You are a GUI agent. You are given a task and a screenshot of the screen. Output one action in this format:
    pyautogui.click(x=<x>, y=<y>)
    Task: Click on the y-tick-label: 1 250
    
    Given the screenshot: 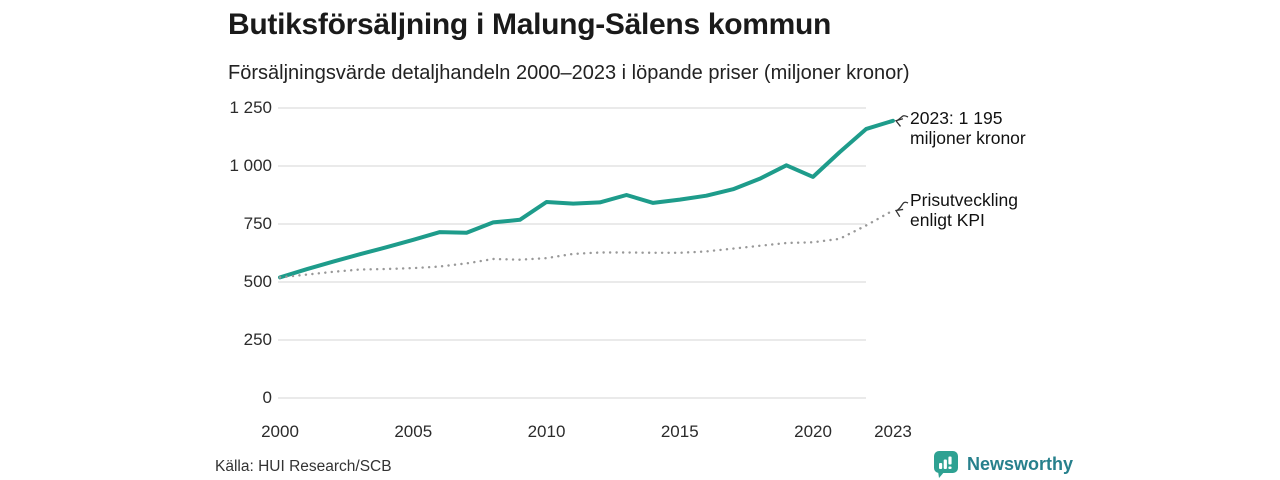 What is the action you would take?
    pyautogui.click(x=250, y=107)
    